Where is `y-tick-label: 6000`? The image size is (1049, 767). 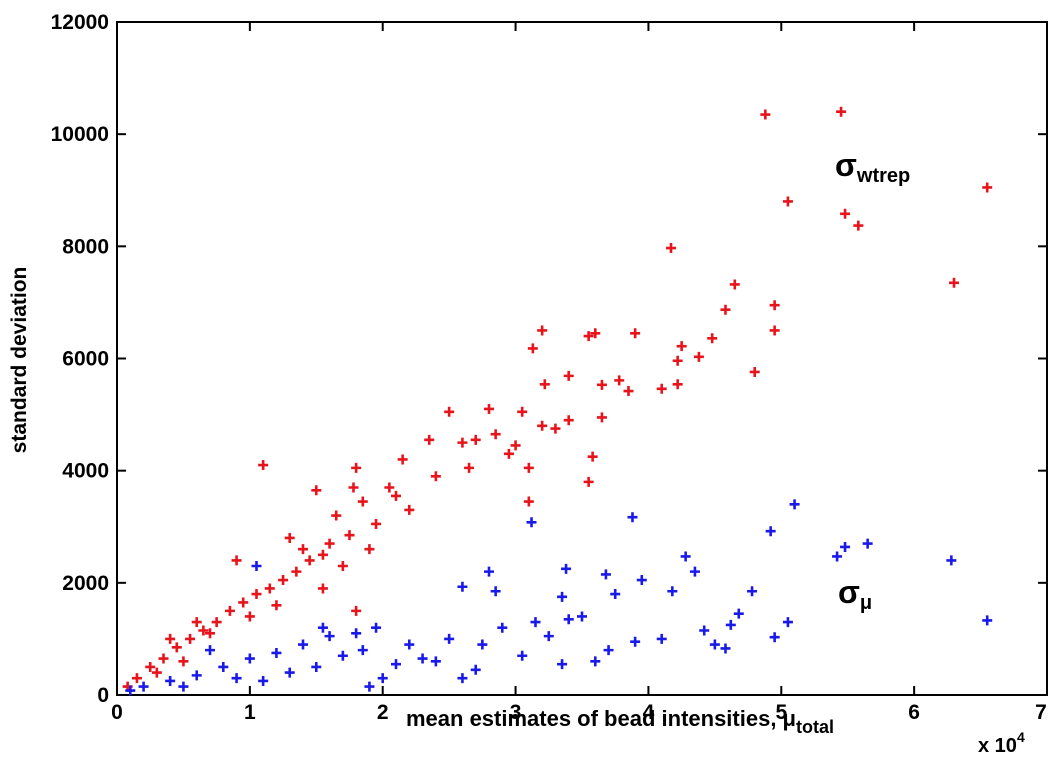 y-tick-label: 6000 is located at coordinates (85, 359).